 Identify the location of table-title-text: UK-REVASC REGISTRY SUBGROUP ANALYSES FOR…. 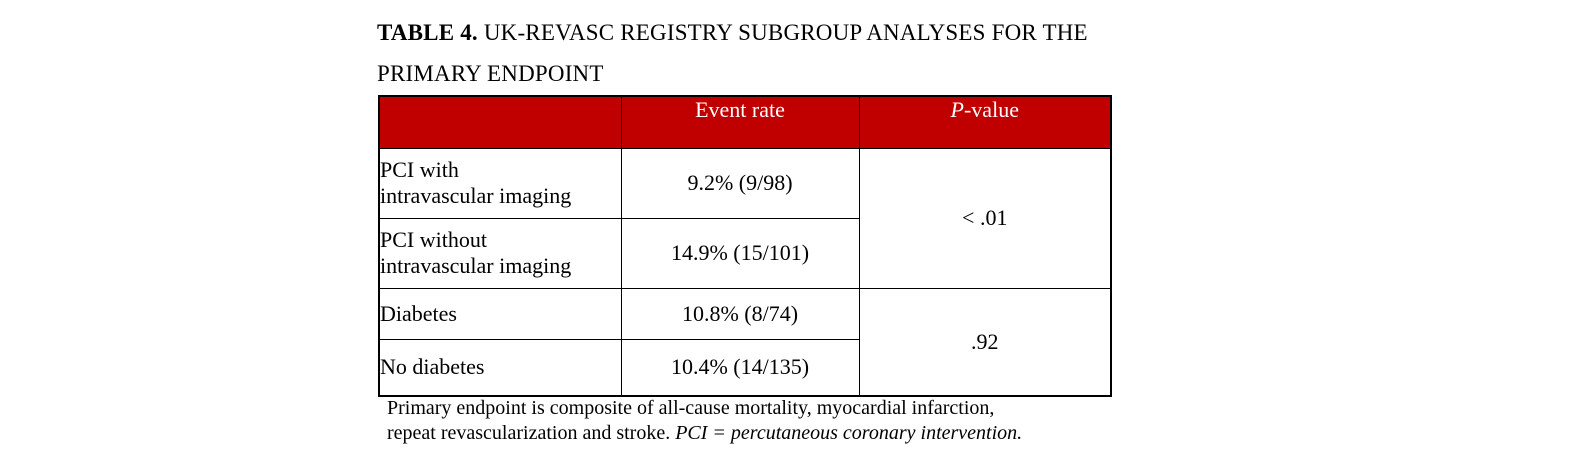
(785, 32).